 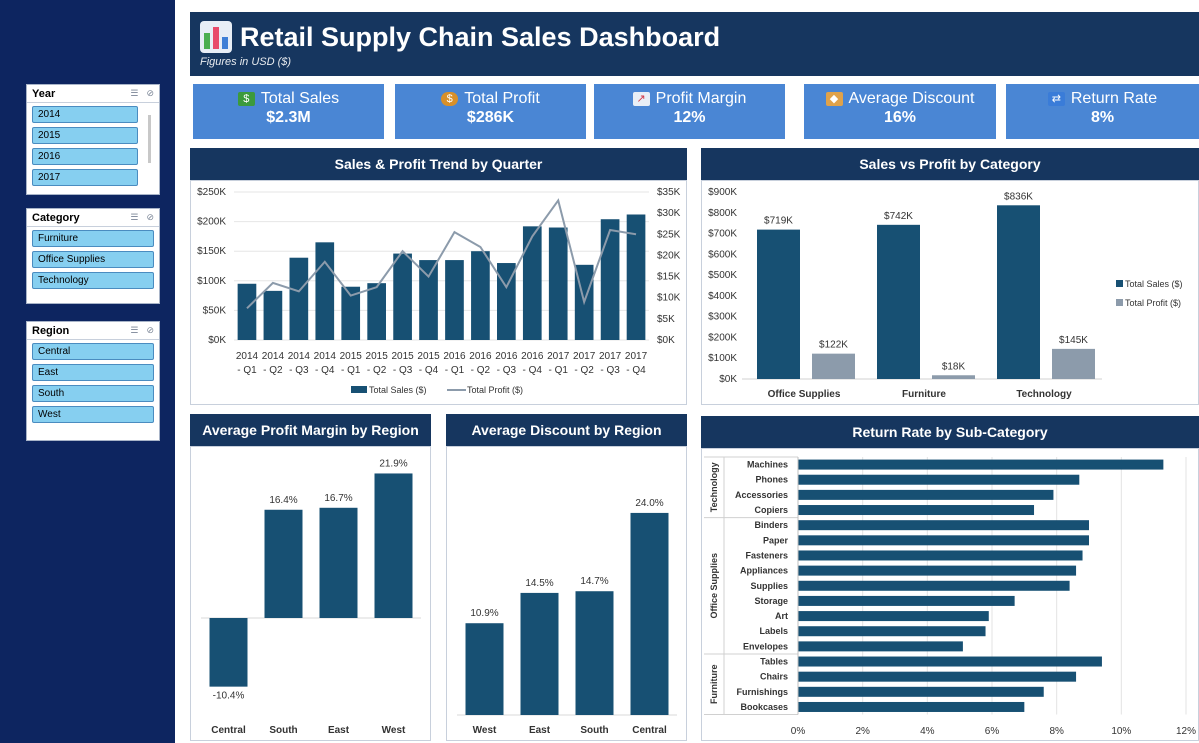 What do you see at coordinates (93, 372) in the screenshot?
I see `slicer-item-region: East` at bounding box center [93, 372].